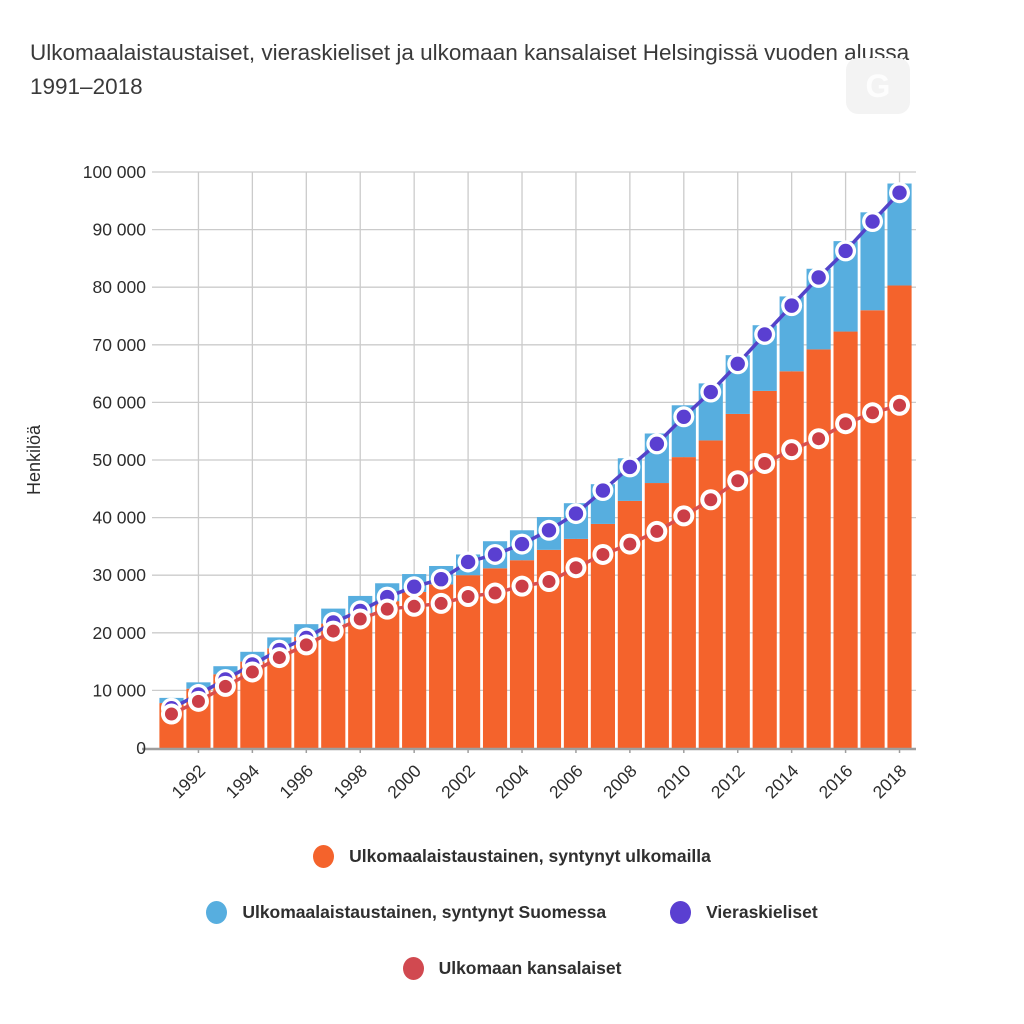  I want to click on legend-dot-red-icon, so click(413, 968).